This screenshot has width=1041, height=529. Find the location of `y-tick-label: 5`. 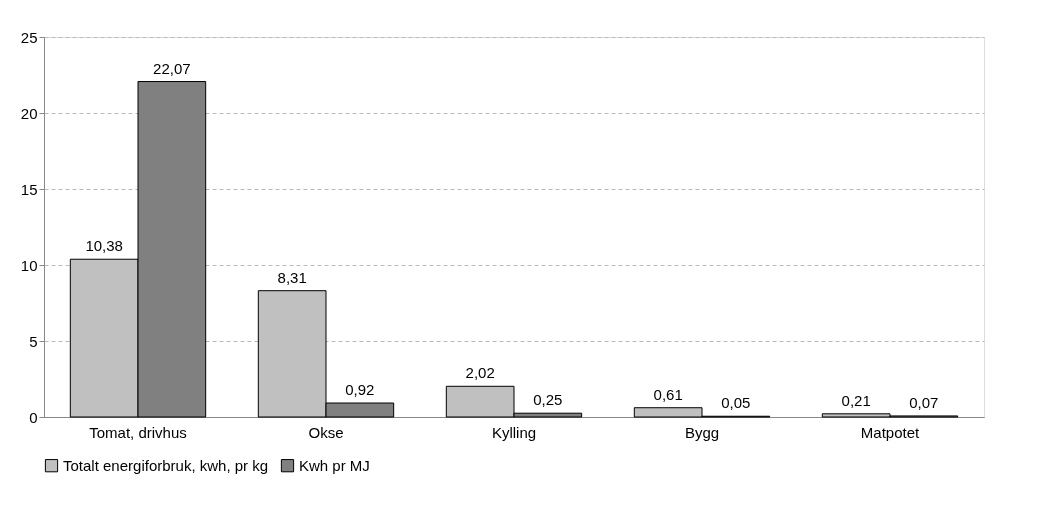

y-tick-label: 5 is located at coordinates (33, 341).